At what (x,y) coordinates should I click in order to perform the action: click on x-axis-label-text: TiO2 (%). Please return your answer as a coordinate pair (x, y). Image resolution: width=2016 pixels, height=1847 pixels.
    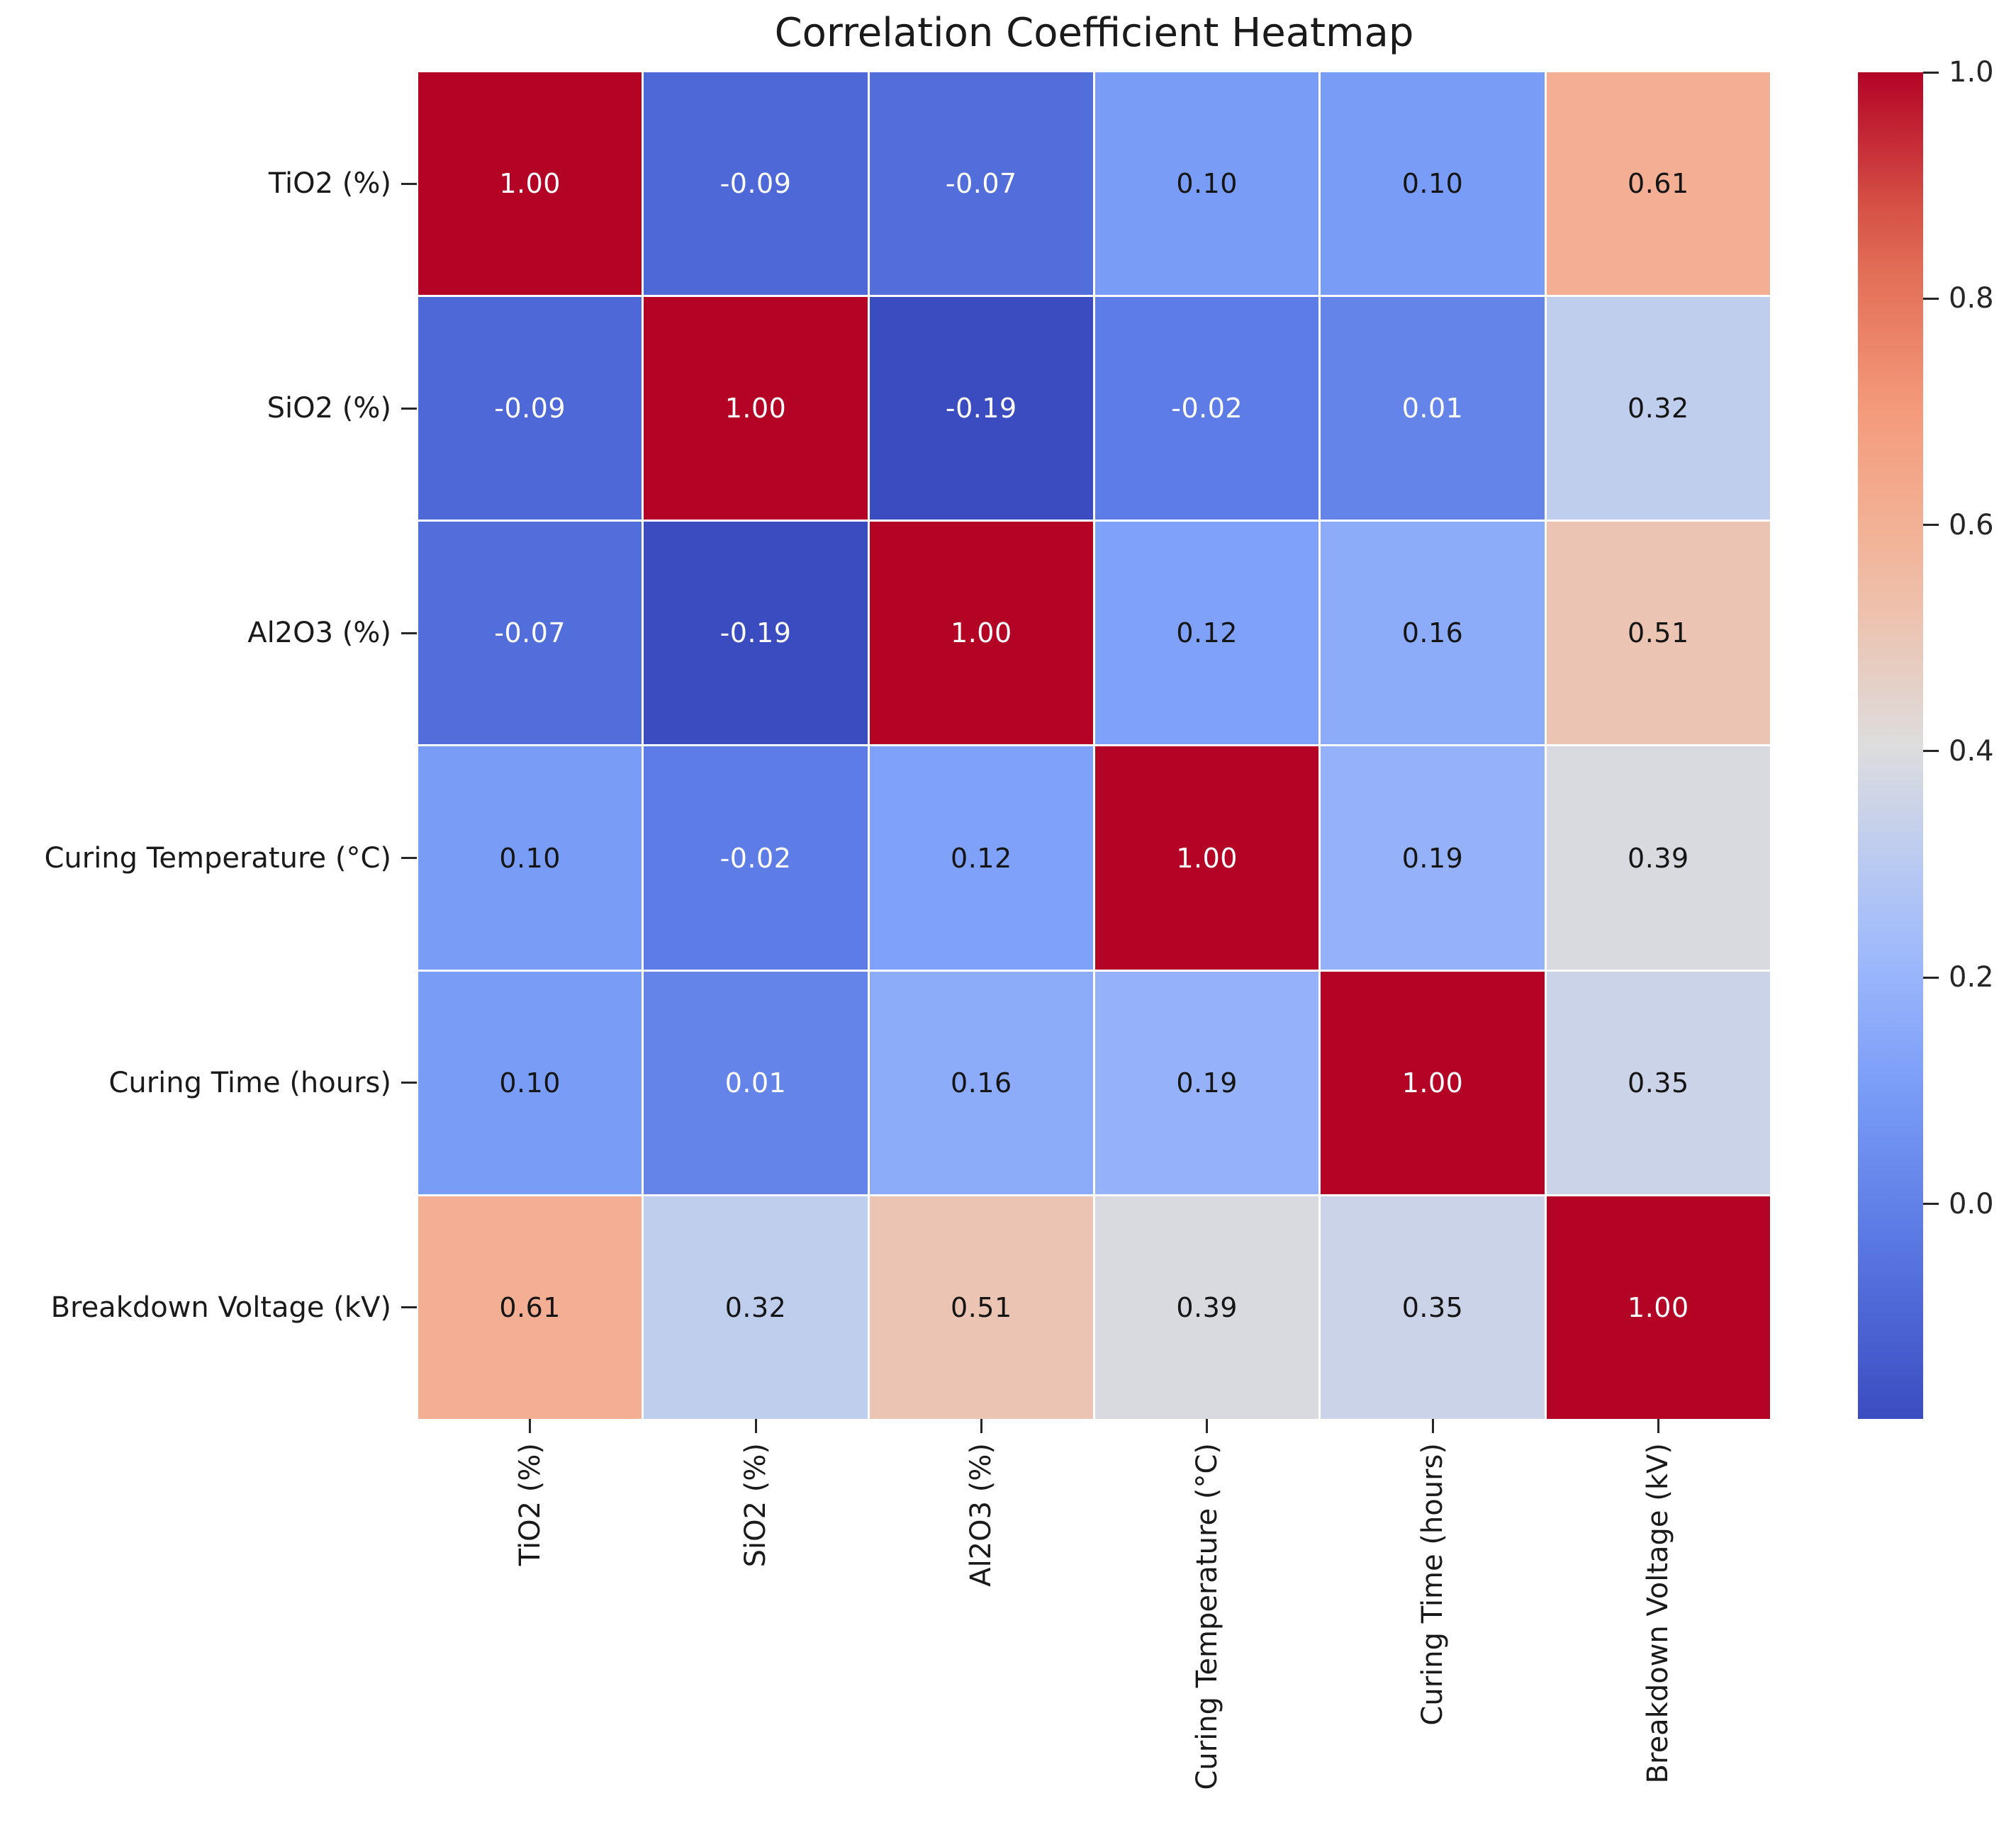
    Looking at the image, I should click on (530, 1504).